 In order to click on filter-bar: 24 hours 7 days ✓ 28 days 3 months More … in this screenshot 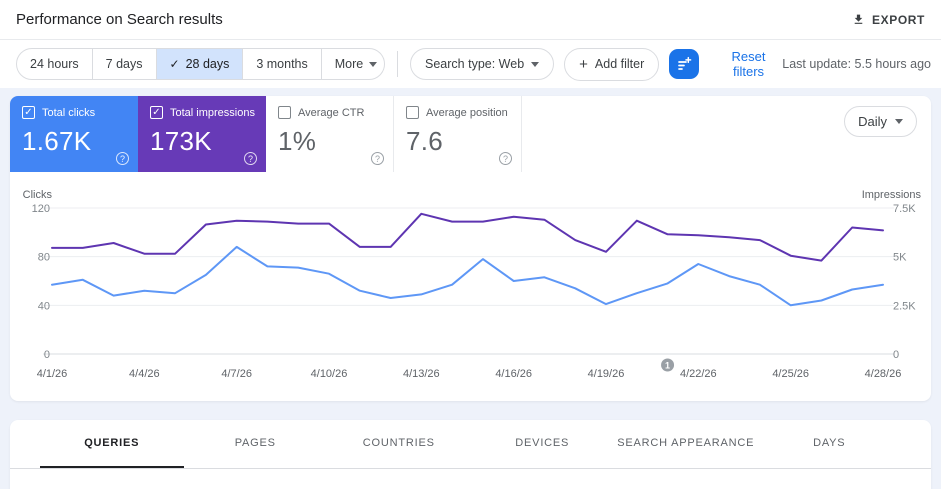, I will do `click(470, 64)`.